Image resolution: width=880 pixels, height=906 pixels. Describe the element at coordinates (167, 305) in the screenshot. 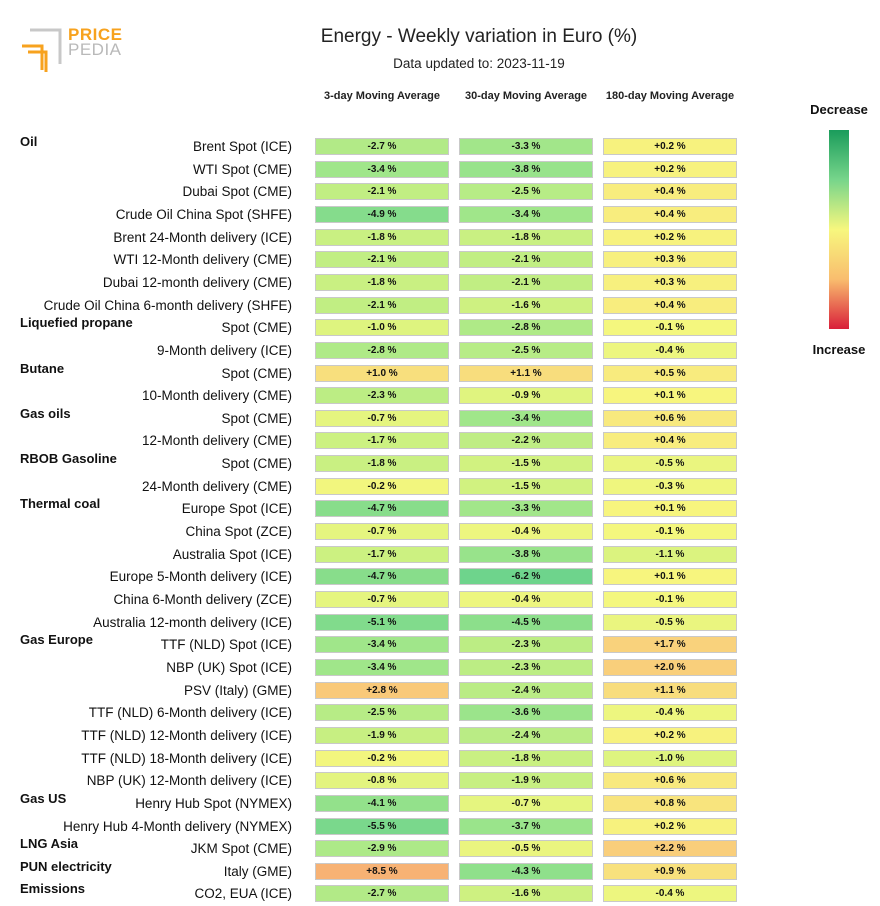

I see `row-label: Crude Oil China 6-month delivery (SHFE)` at that location.